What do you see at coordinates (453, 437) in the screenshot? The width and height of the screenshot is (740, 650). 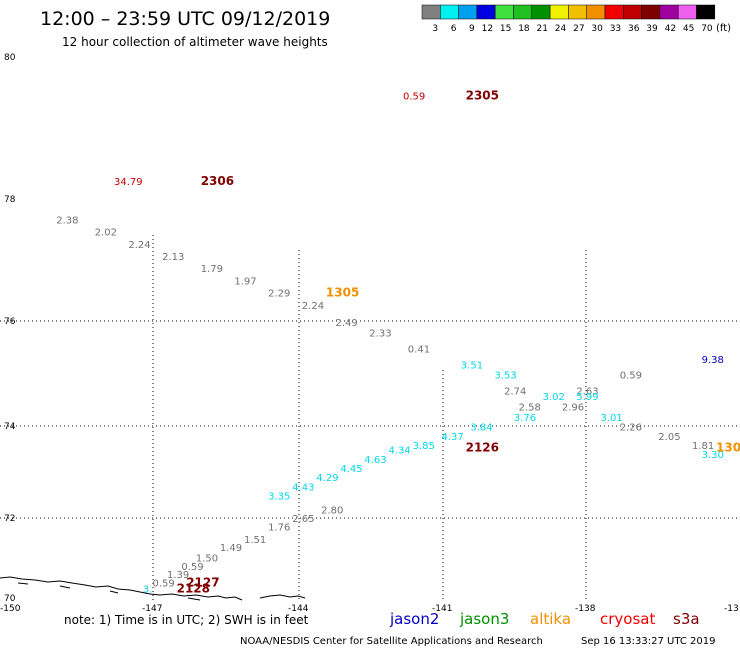 I see `swh-value-cyan: 4.37` at bounding box center [453, 437].